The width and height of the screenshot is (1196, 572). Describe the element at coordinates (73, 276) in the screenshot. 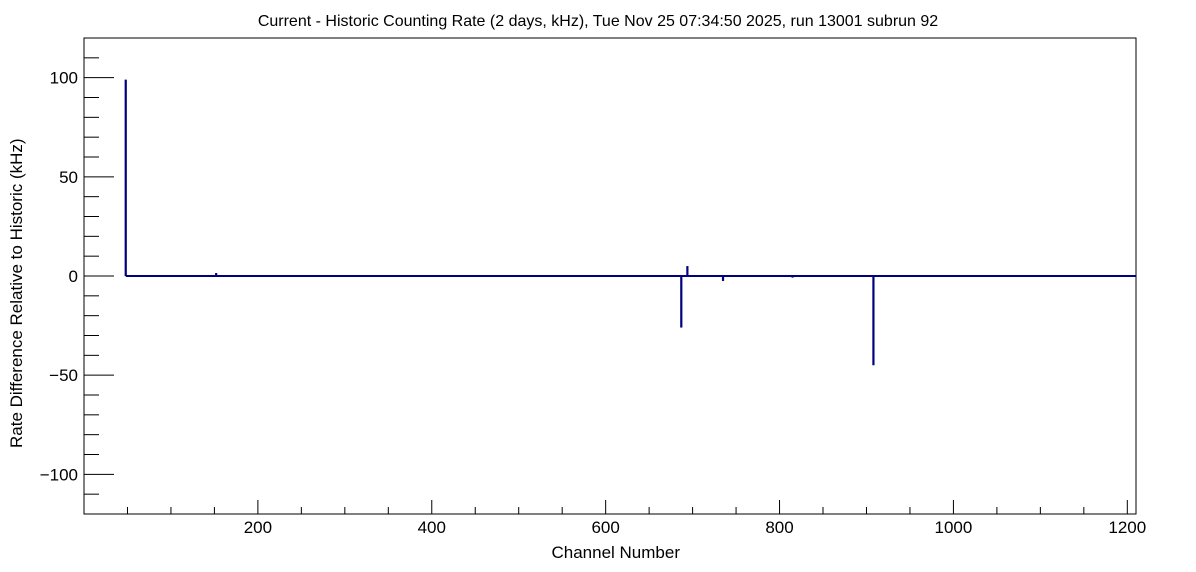

I see `y-tick-label: 0` at that location.